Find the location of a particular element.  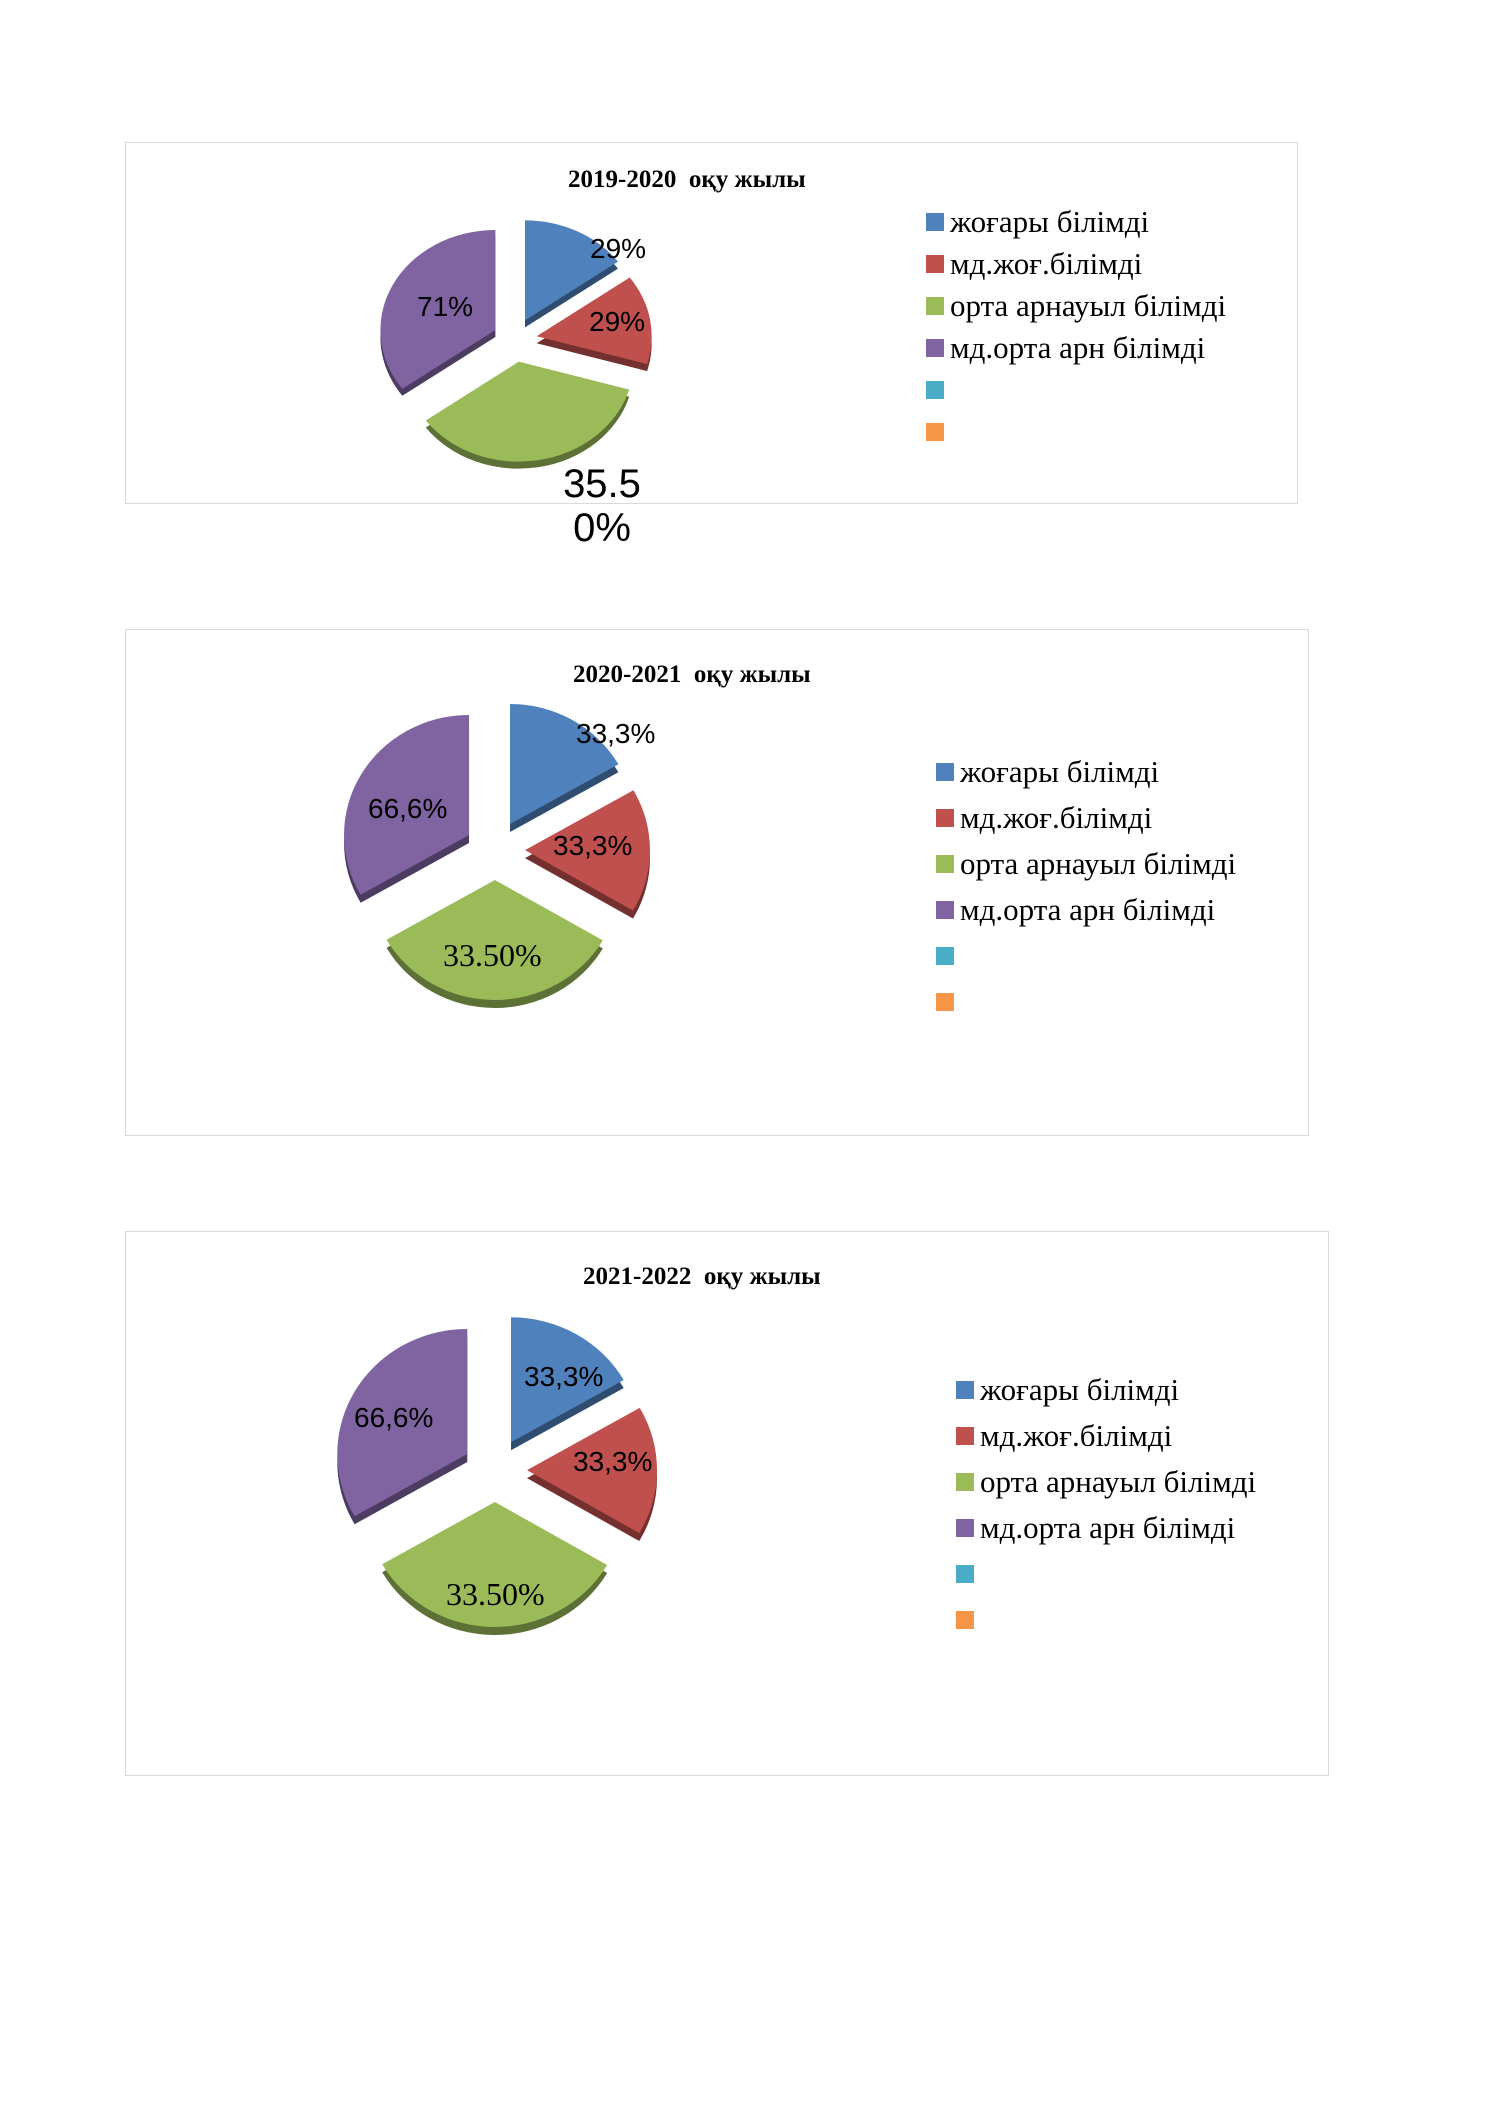

chart-1-label-blue: 29% is located at coordinates (618, 248).